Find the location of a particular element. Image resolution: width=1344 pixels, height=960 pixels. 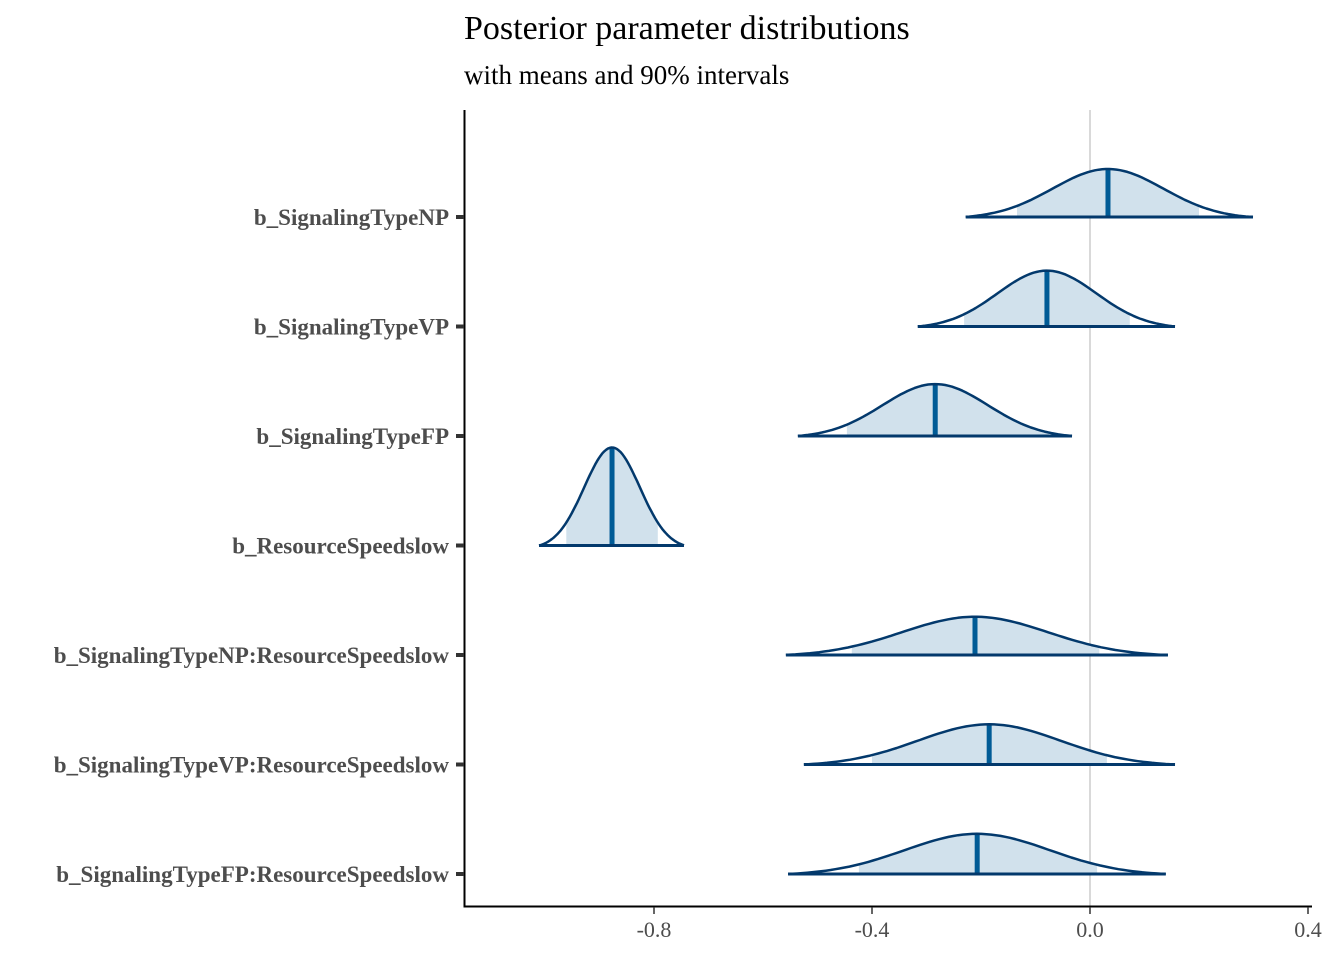

density-b_SignalingTypeVP is located at coordinates (1046, 298).